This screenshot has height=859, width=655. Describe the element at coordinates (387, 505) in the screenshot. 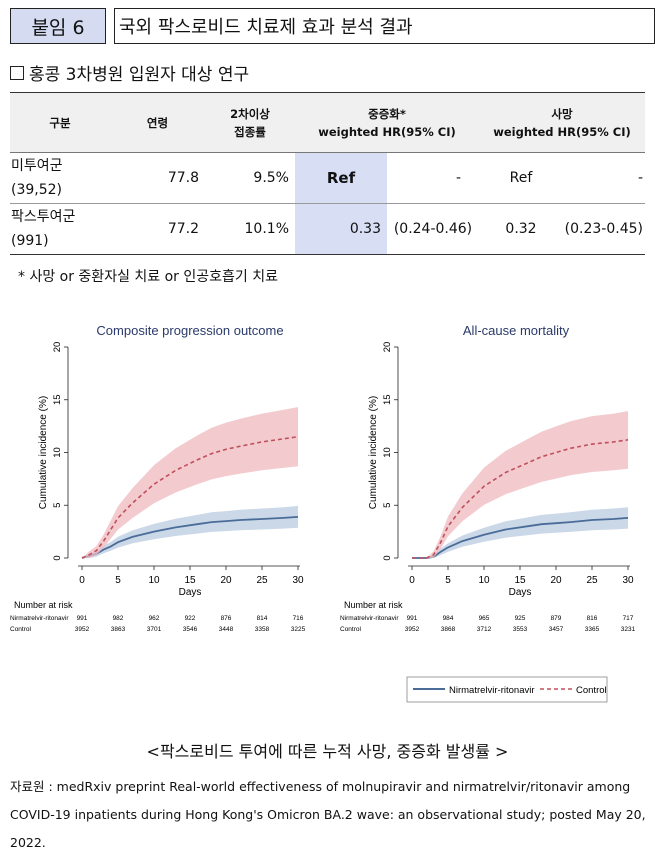

I see `y-tick-label: 5` at that location.